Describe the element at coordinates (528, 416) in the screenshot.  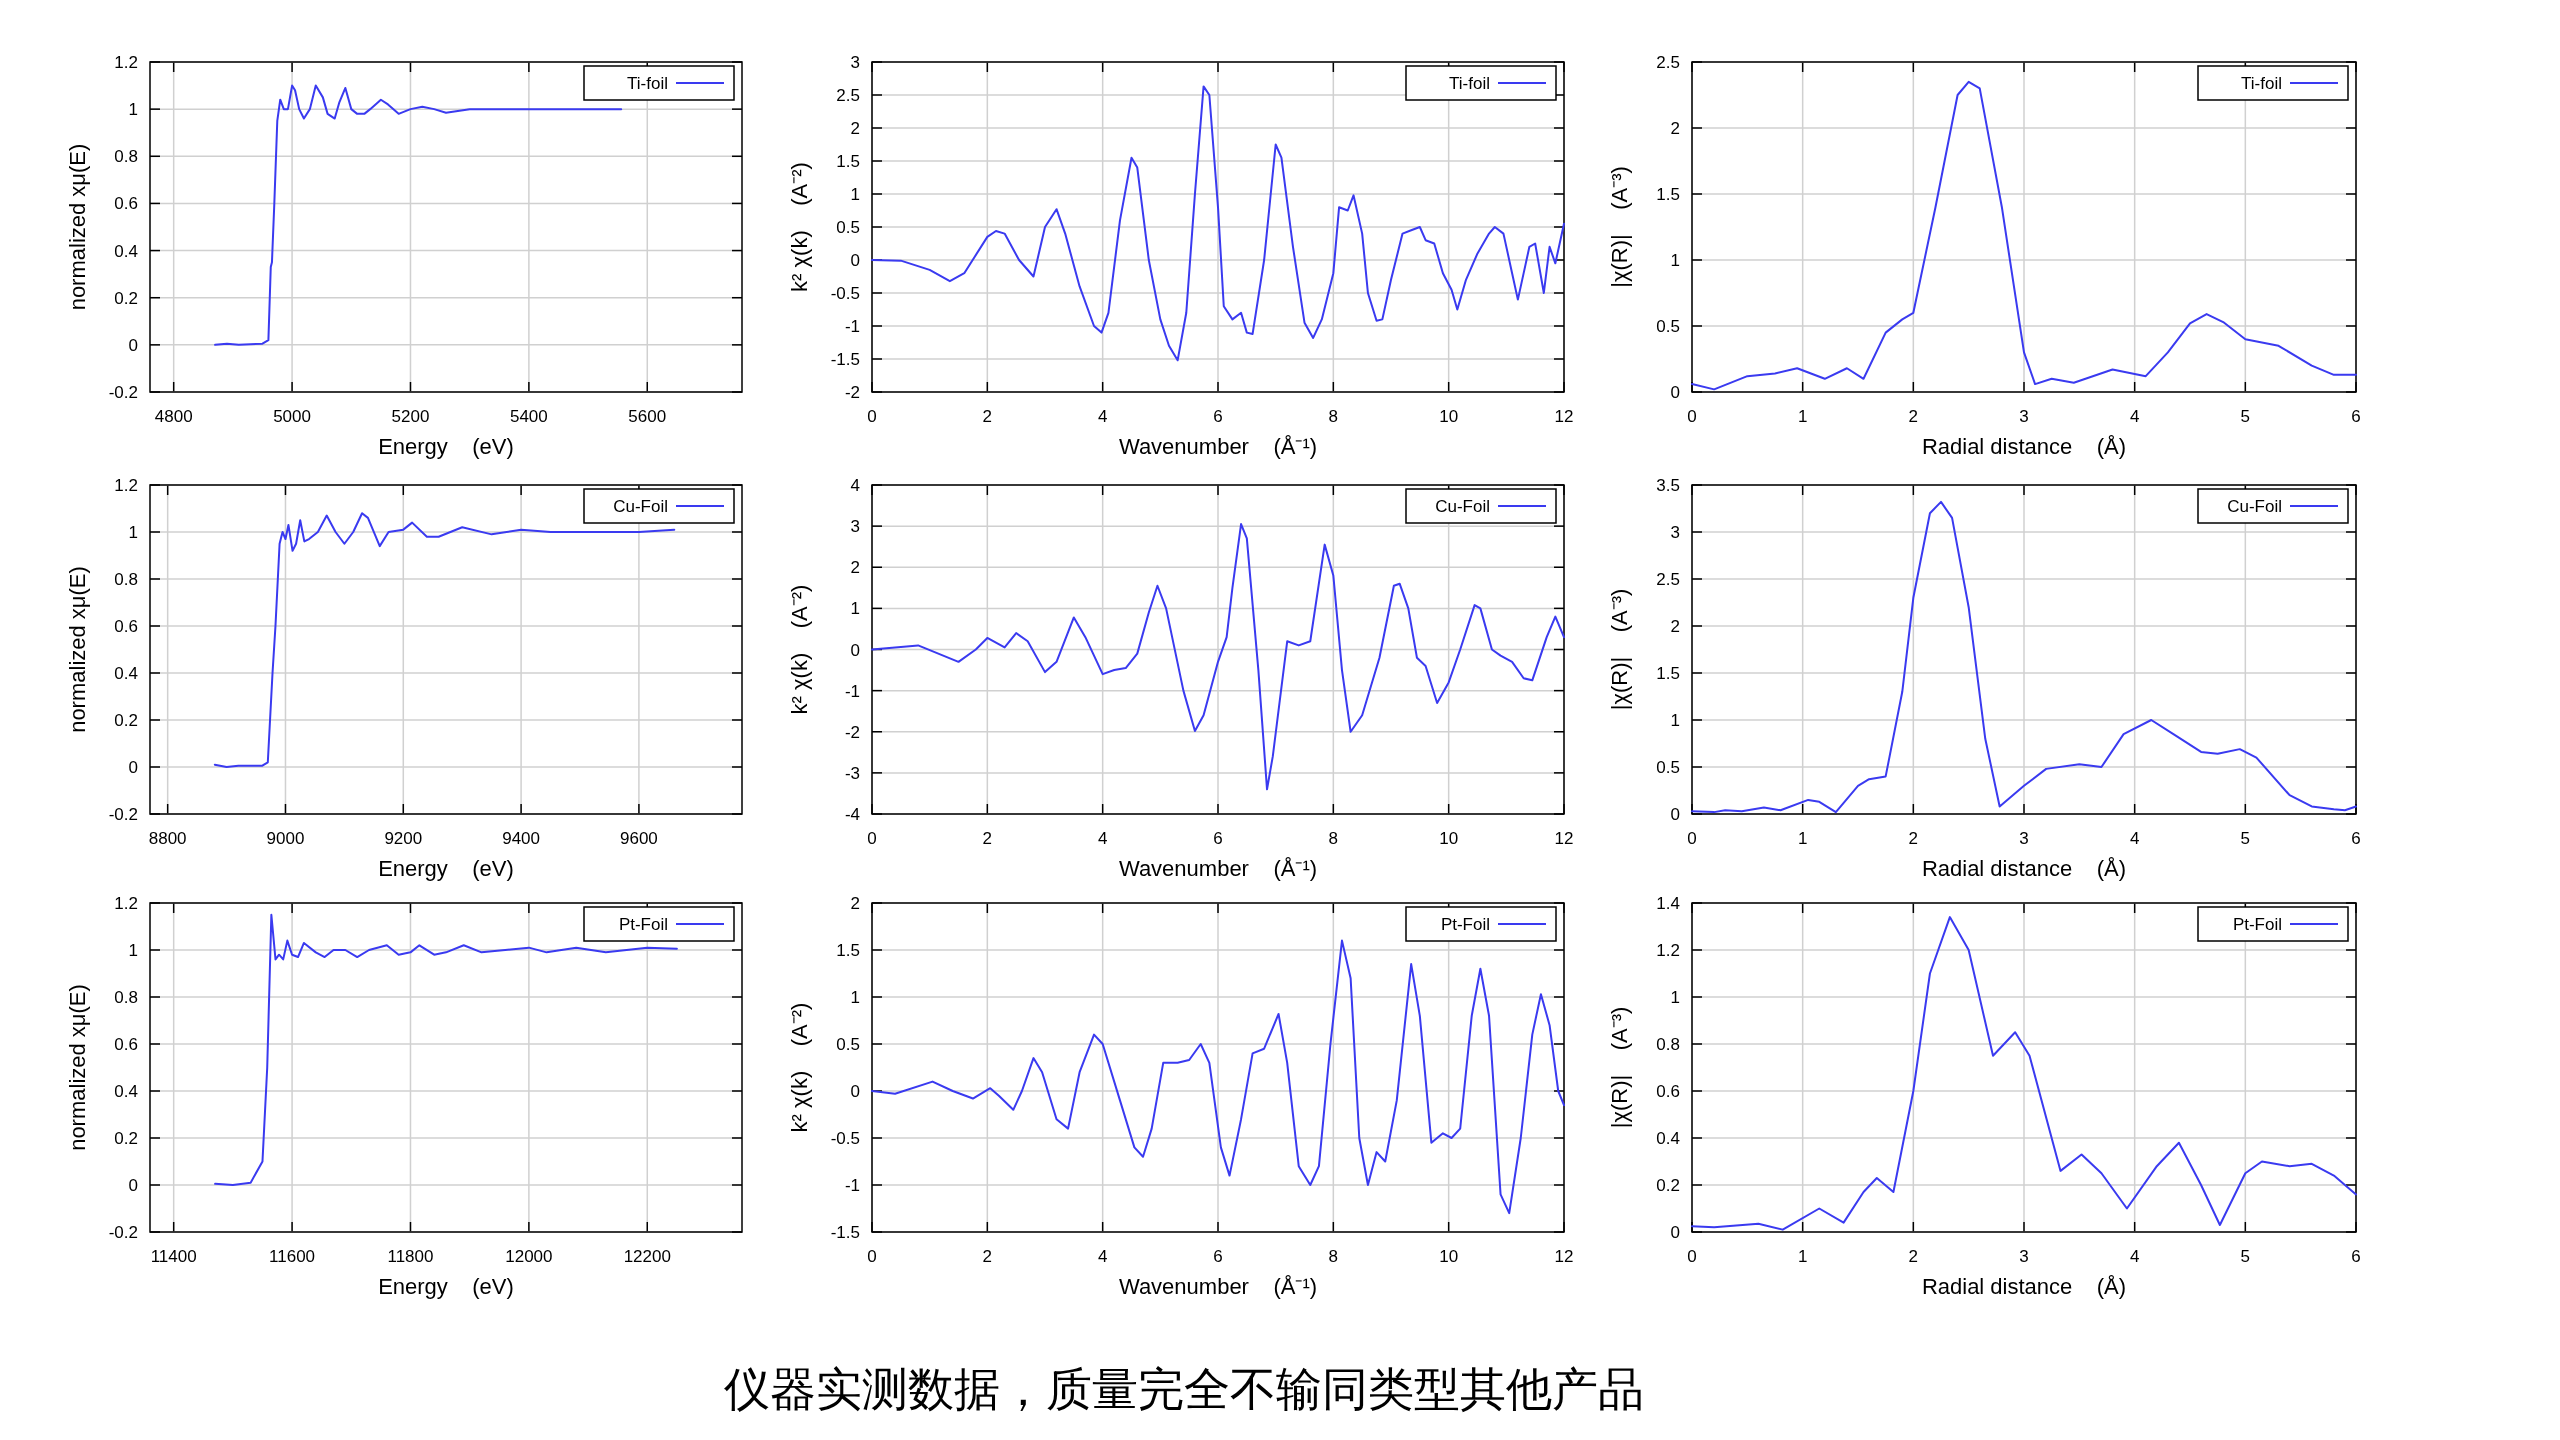
I see `x-tick-label: 5400` at that location.